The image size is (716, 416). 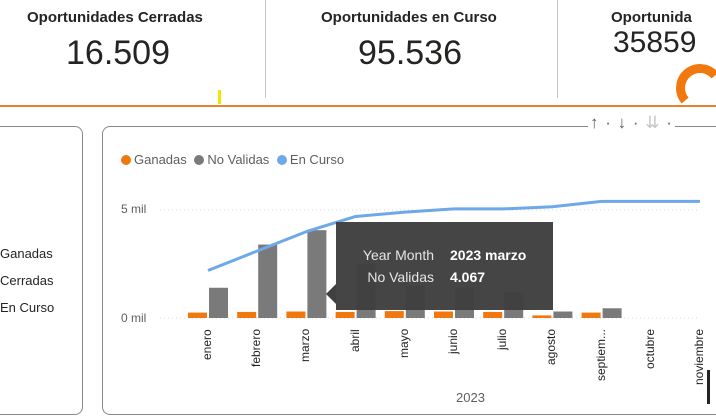 I want to click on side-legend-cerradas: Cerradas, so click(x=27, y=280).